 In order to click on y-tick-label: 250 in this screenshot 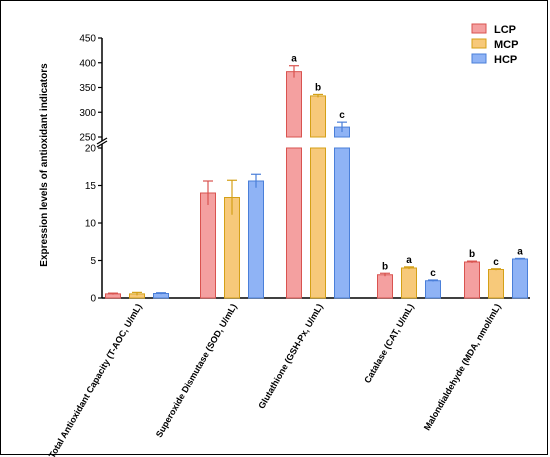, I will do `click(87, 138)`.